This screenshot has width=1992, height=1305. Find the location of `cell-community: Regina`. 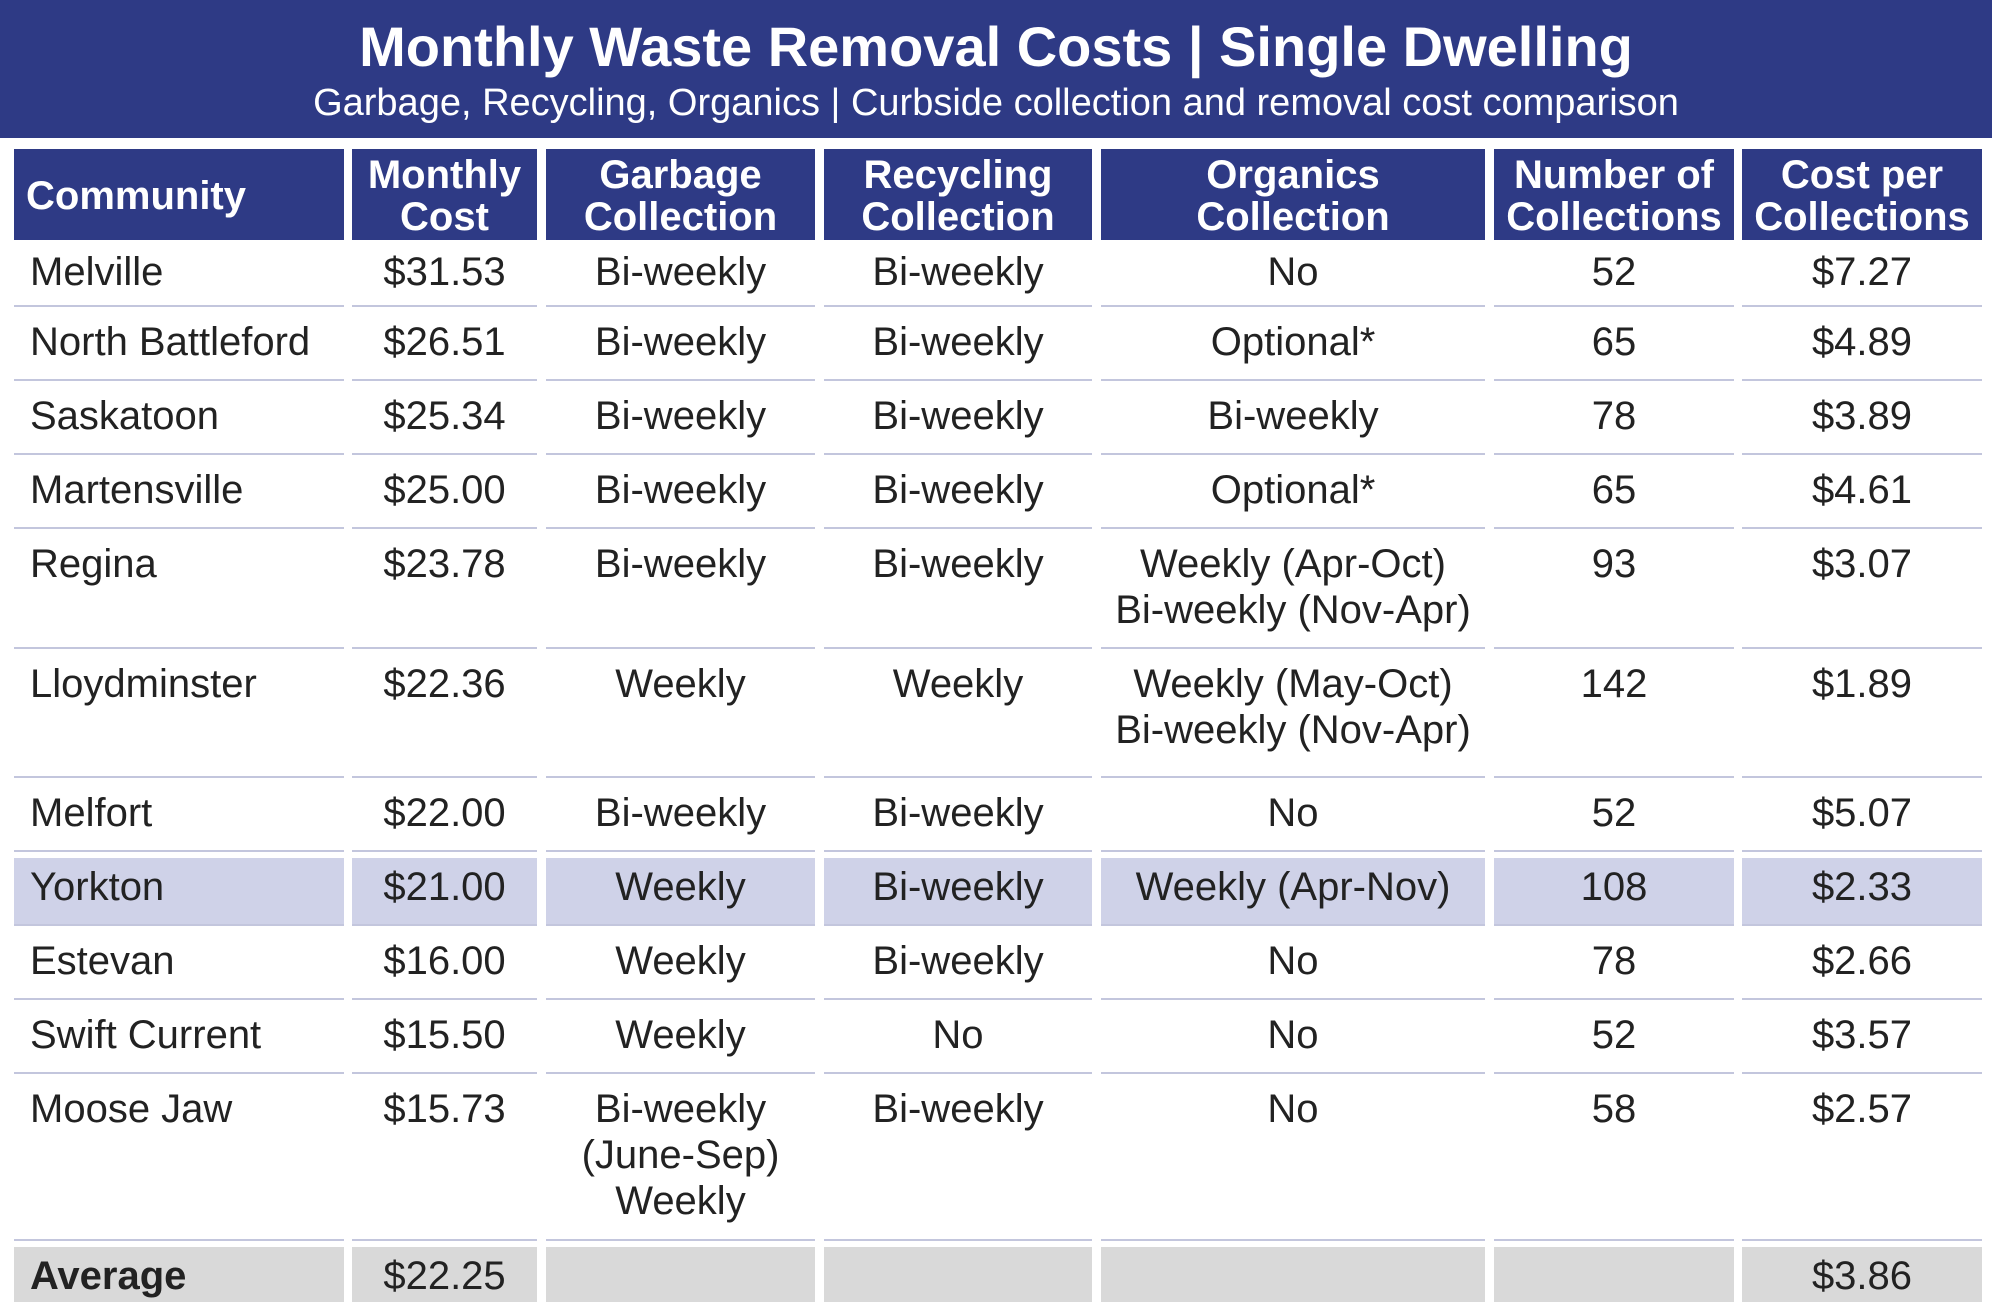

cell-community: Regina is located at coordinates (179, 592).